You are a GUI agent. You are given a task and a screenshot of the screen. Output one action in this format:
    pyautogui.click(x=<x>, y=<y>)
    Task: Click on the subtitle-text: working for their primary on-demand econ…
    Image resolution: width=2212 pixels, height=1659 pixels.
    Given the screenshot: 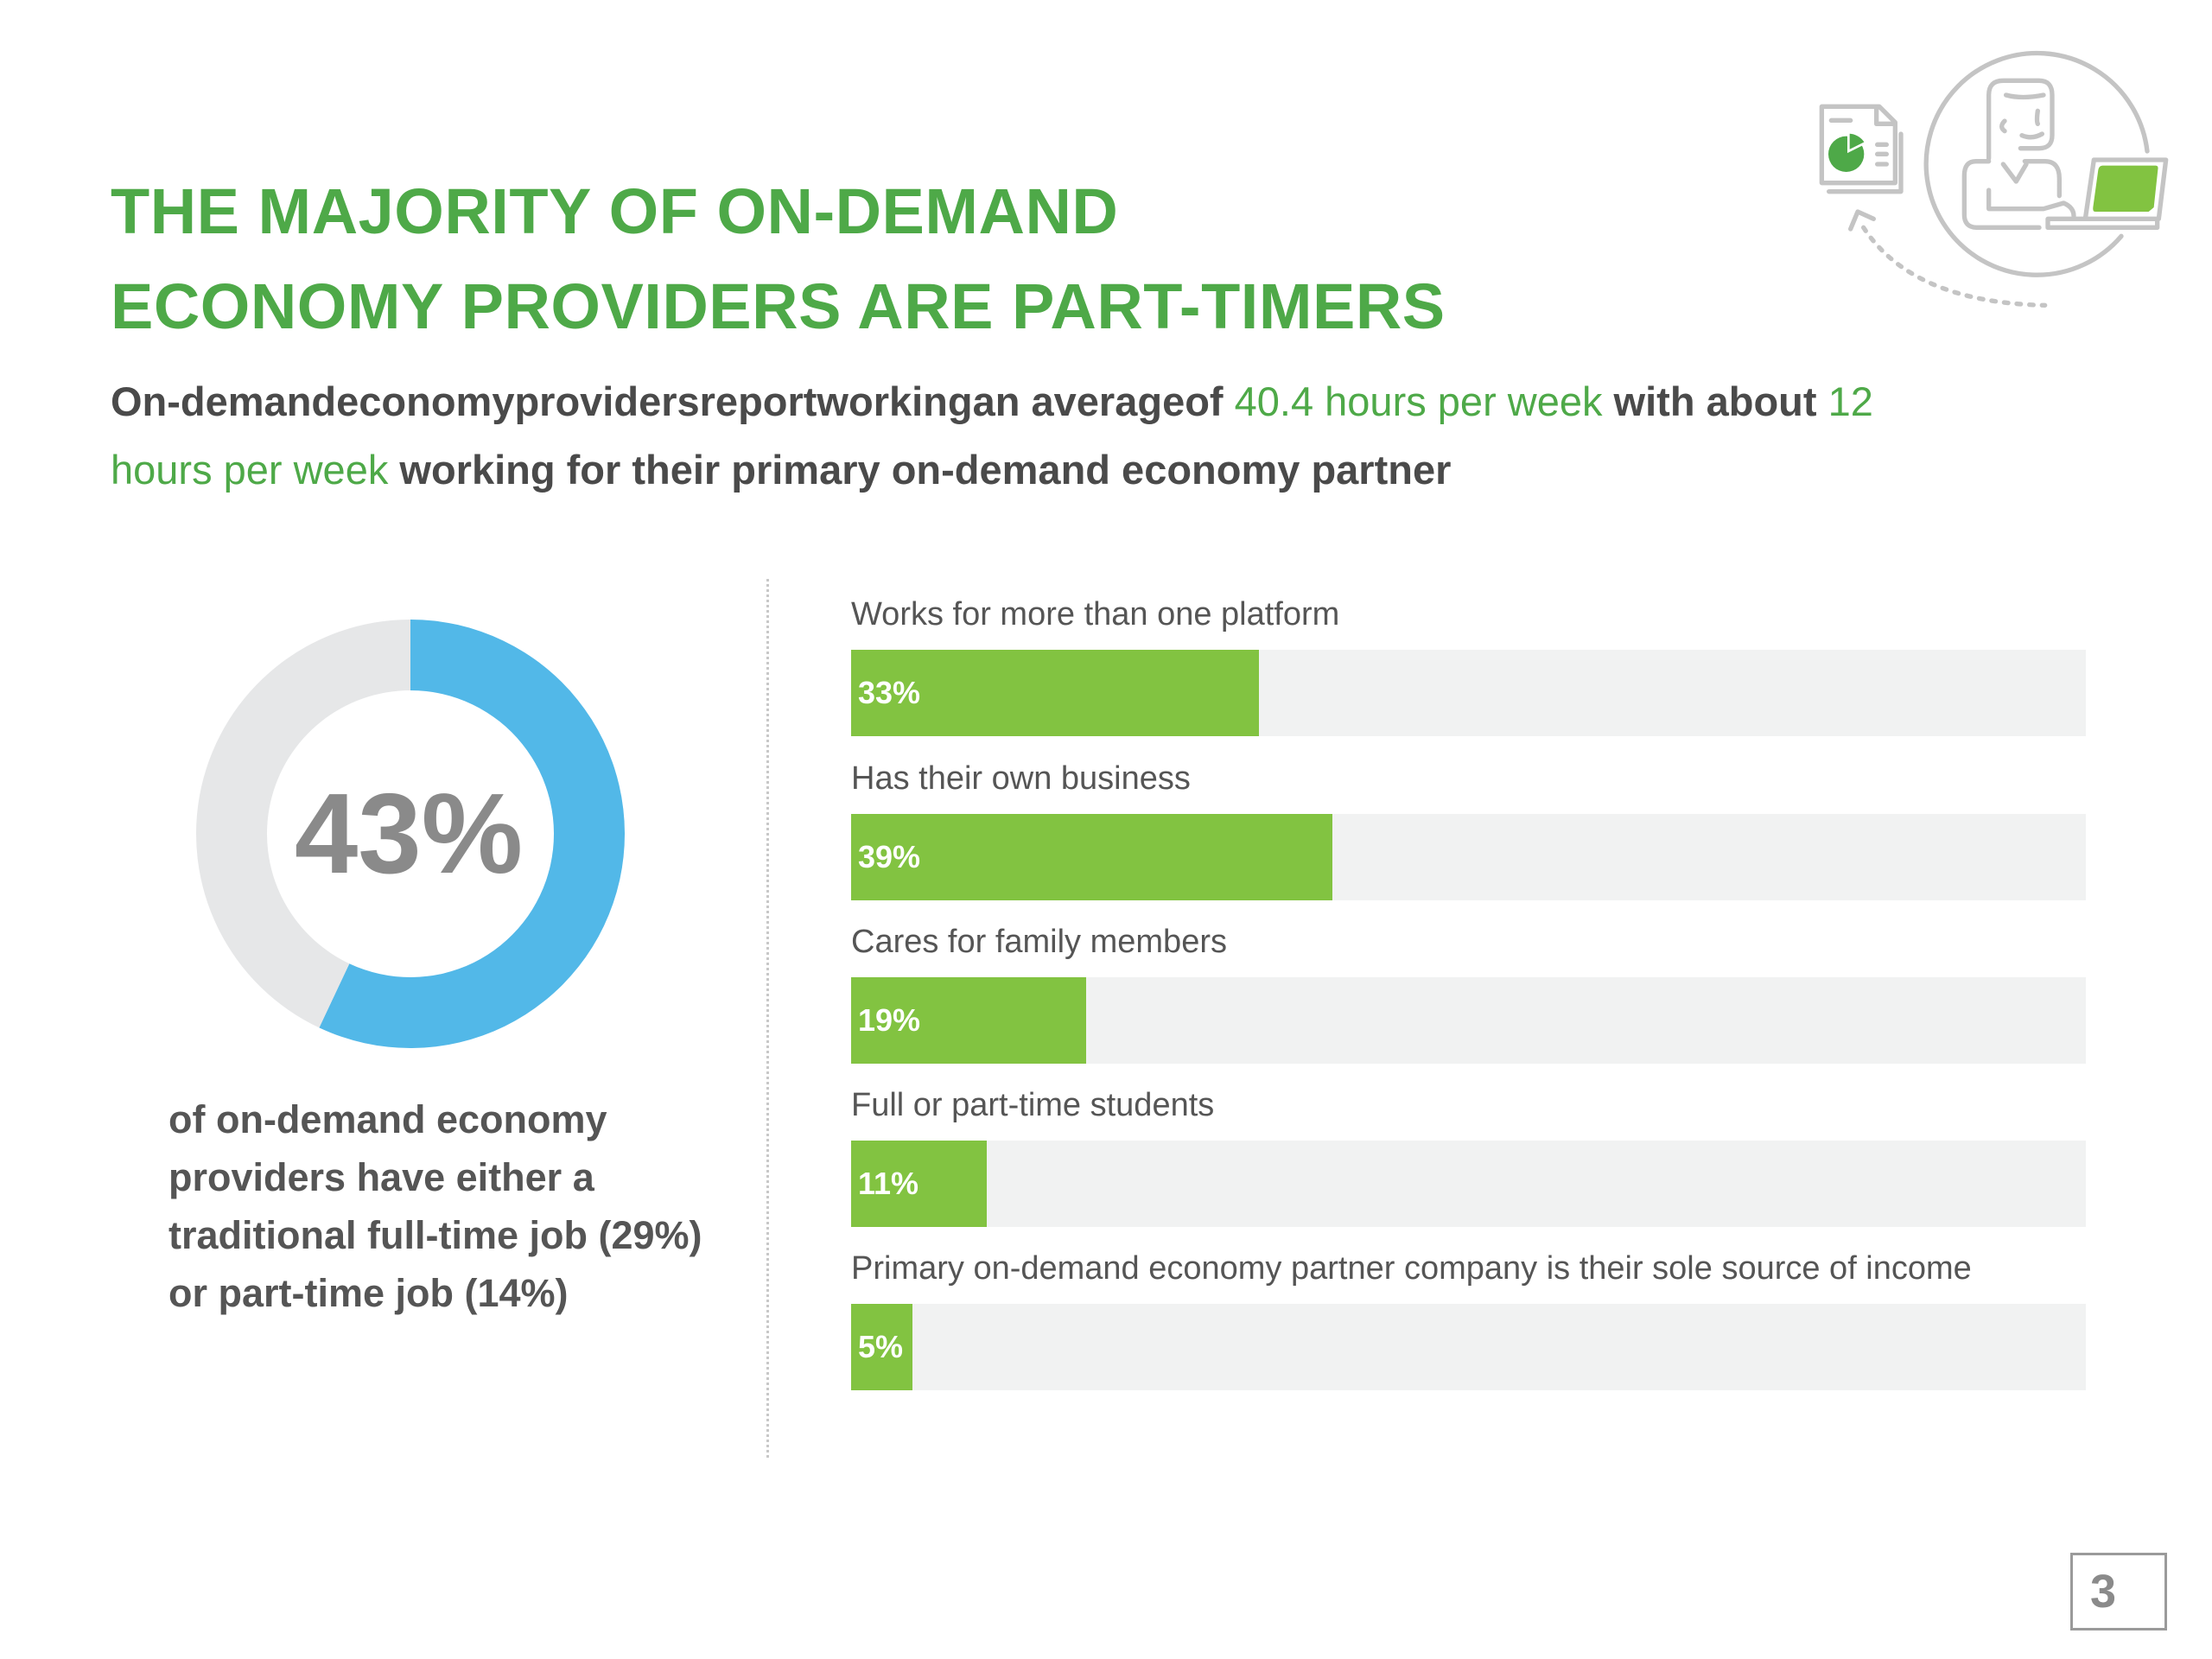 What is the action you would take?
    pyautogui.click(x=920, y=470)
    